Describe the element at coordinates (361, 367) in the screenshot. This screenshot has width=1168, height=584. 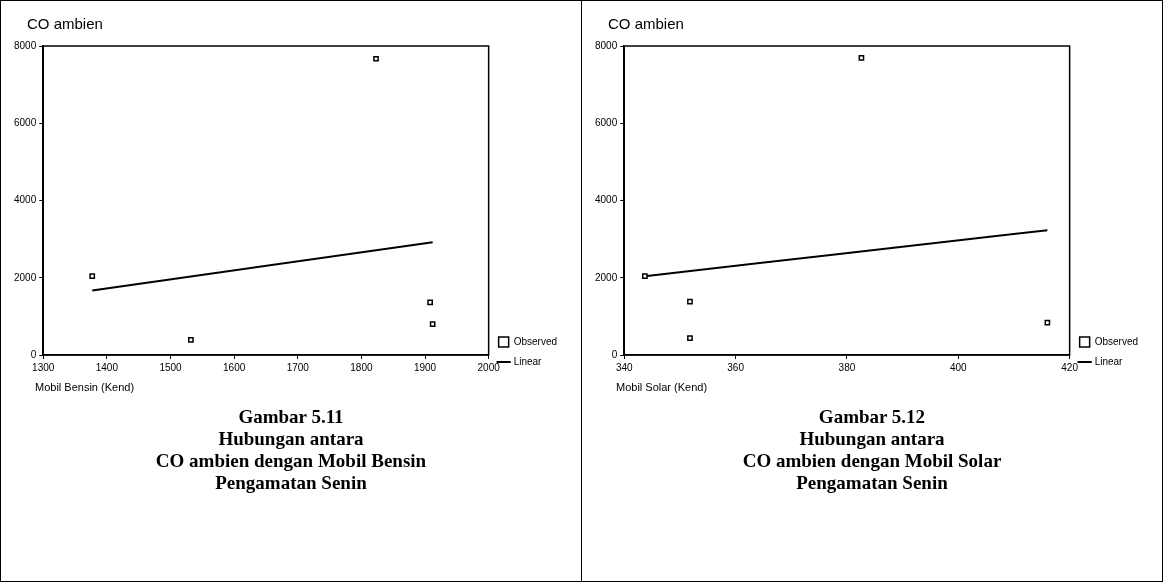
I see `x-tick-label: 1800` at that location.